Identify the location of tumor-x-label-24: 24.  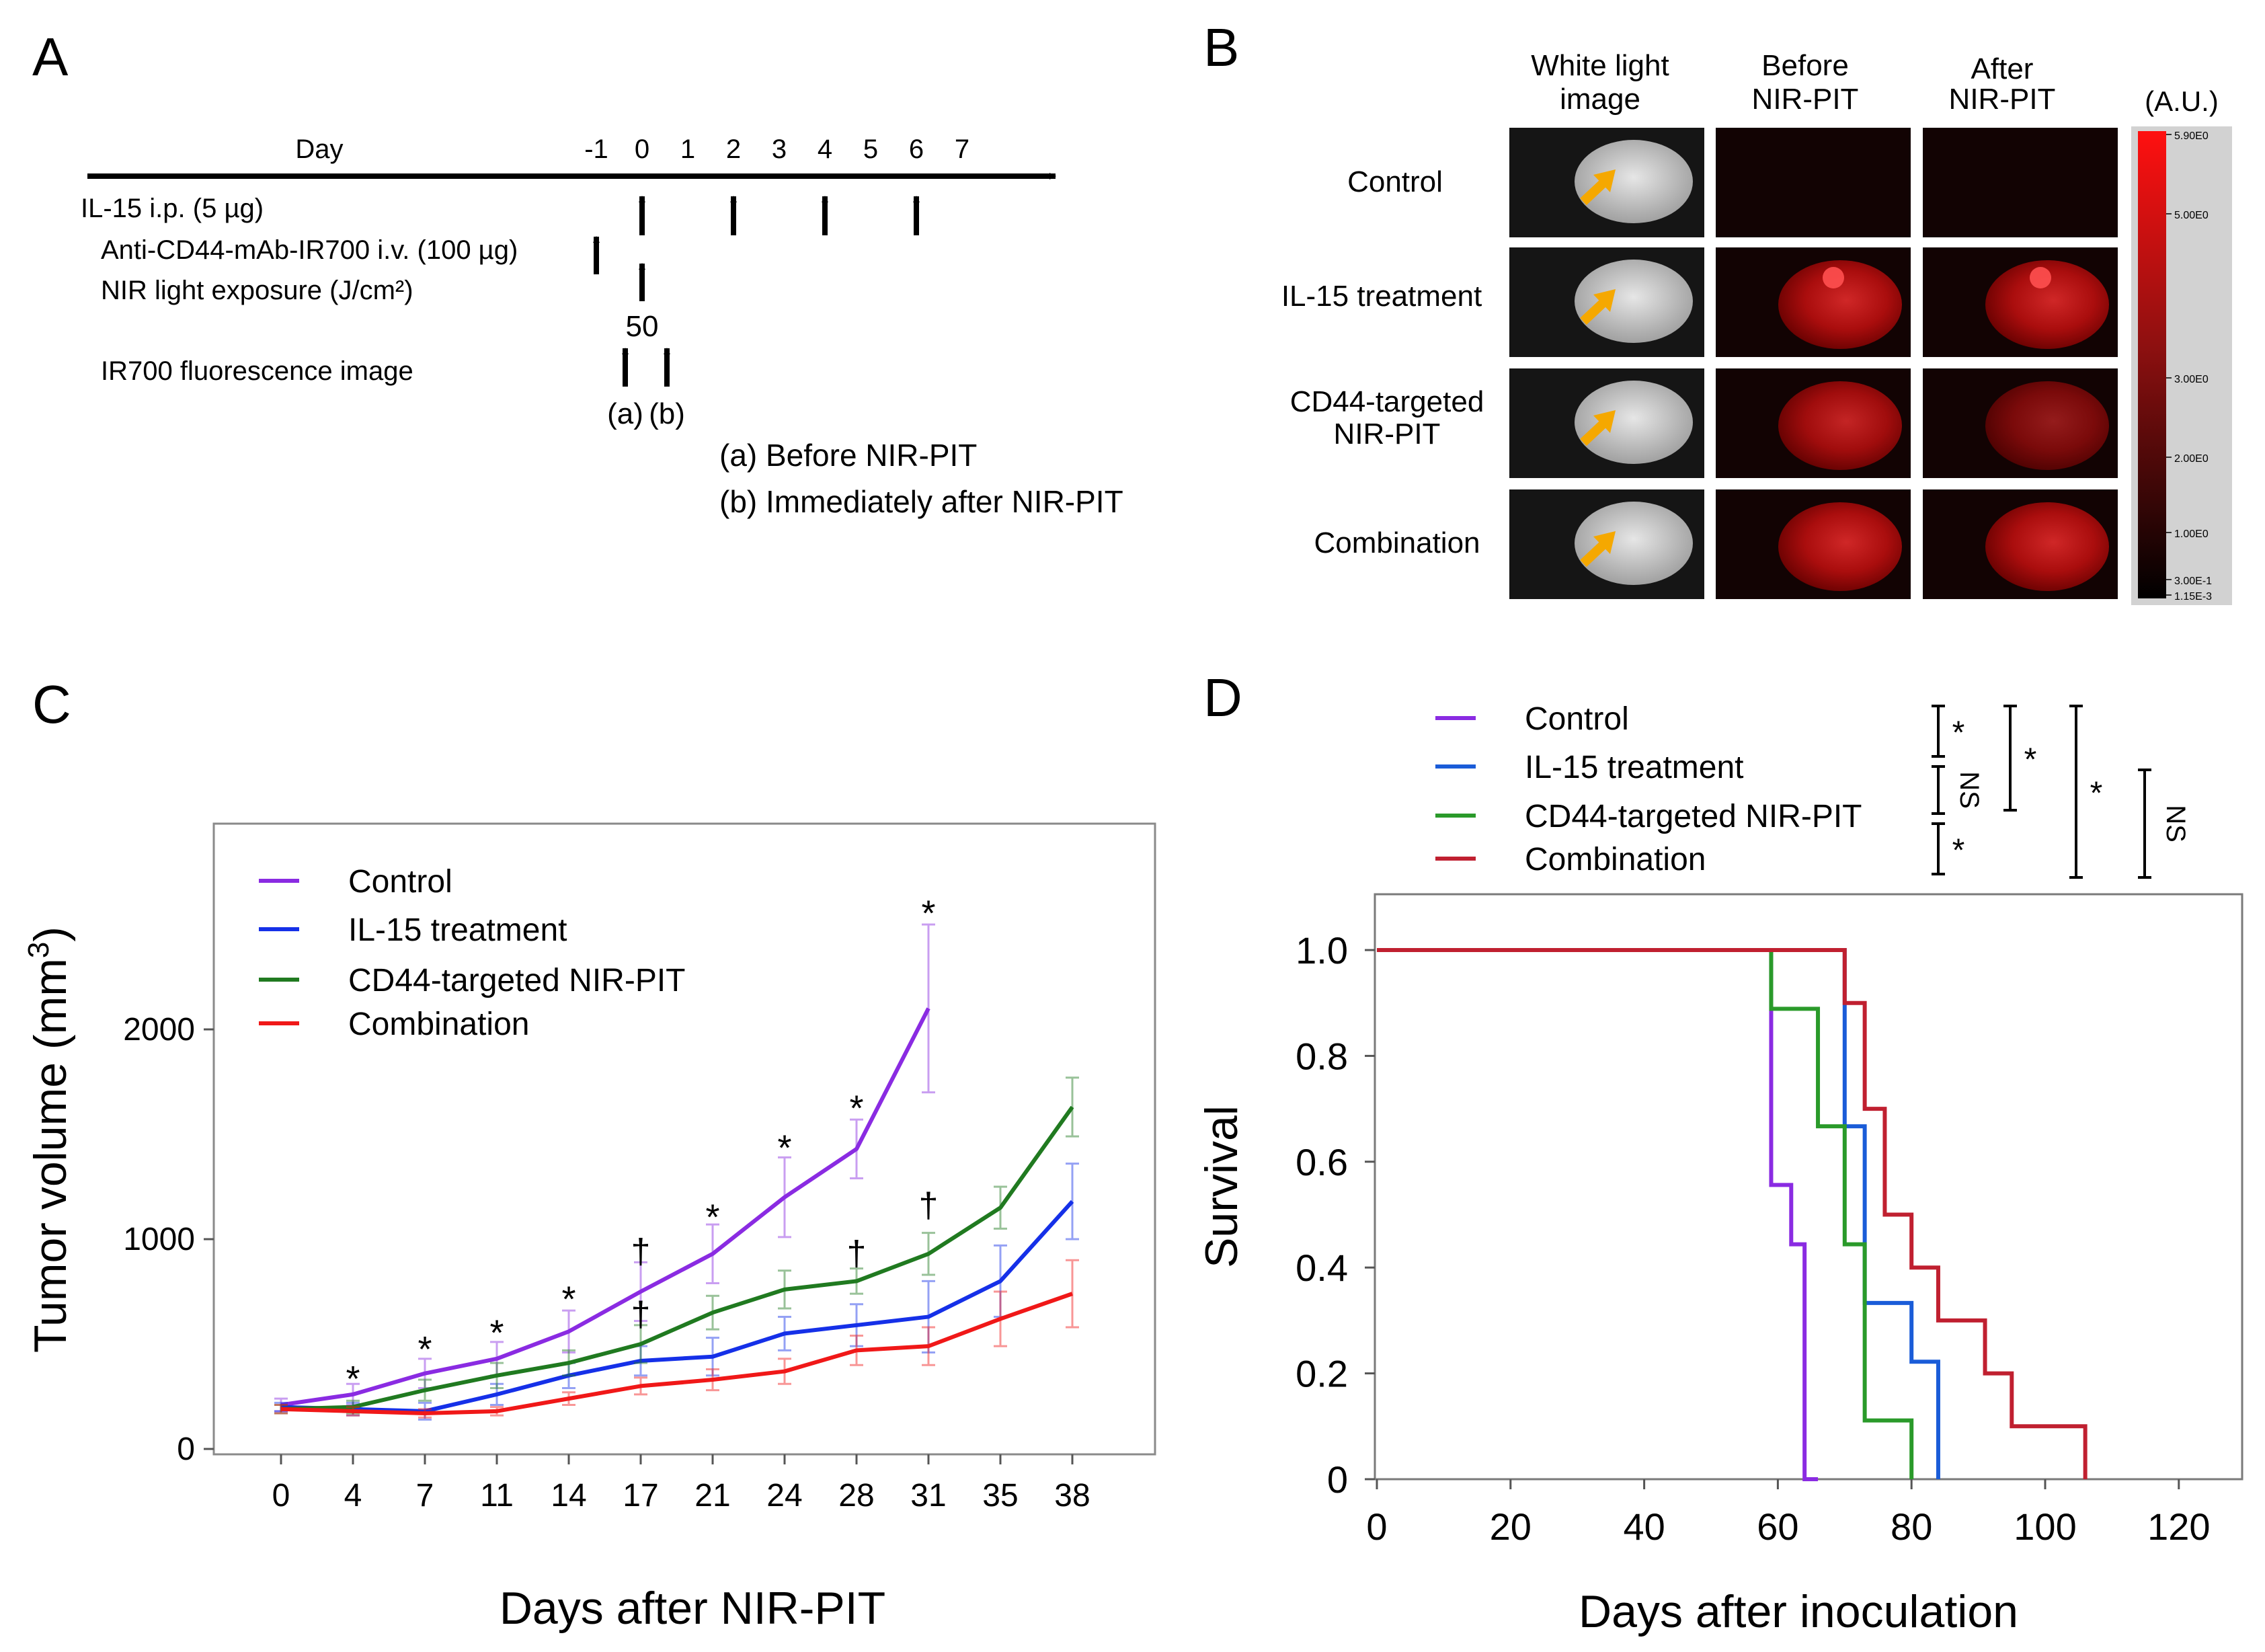
(784, 1496).